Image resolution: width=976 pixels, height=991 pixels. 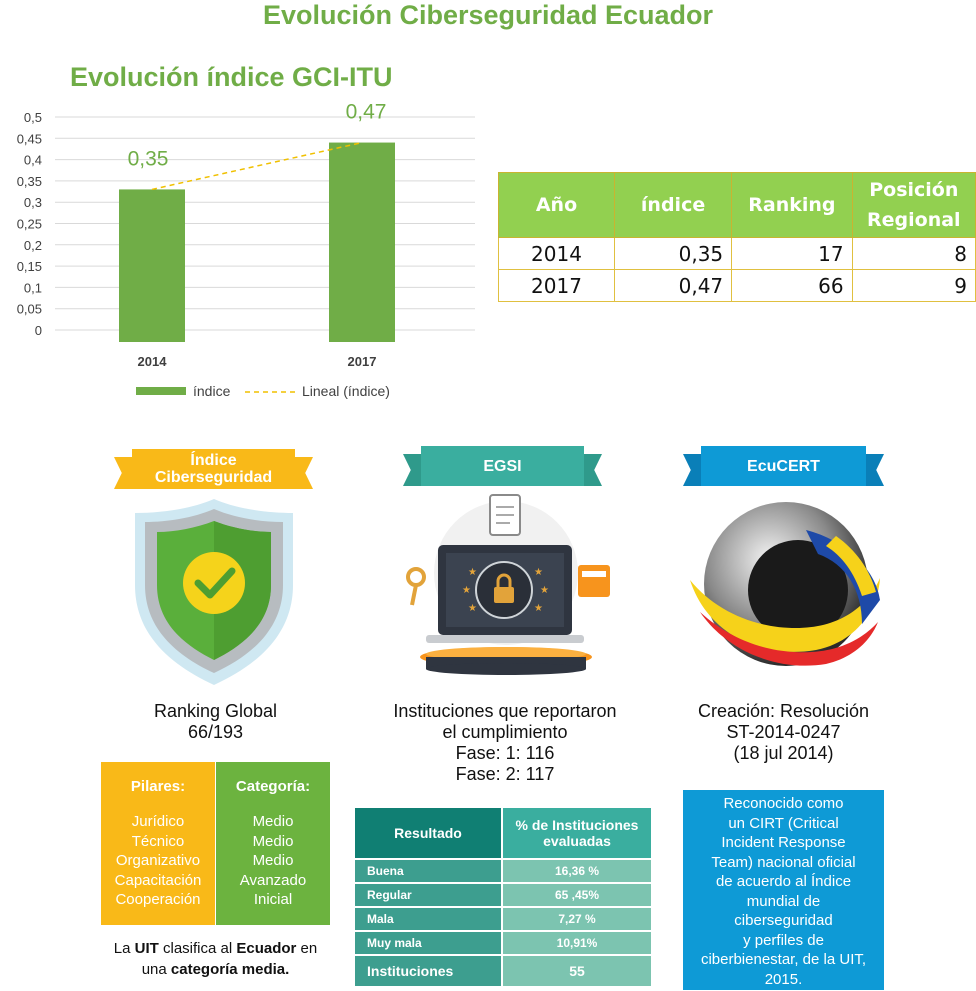 I want to click on result-value: 16,36 %, so click(x=577, y=871).